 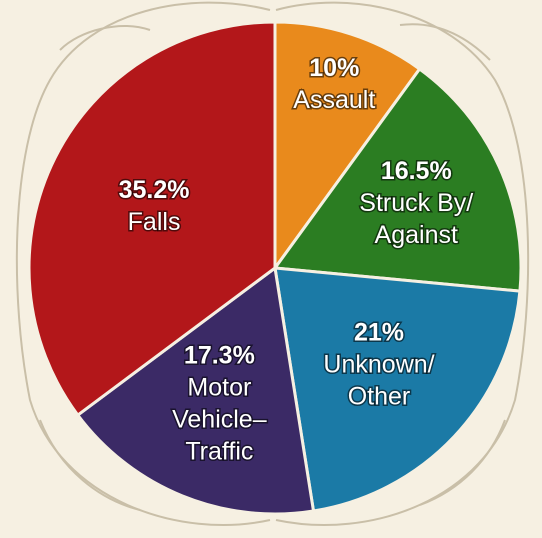 What do you see at coordinates (416, 171) in the screenshot?
I see `value-label: 16.5%` at bounding box center [416, 171].